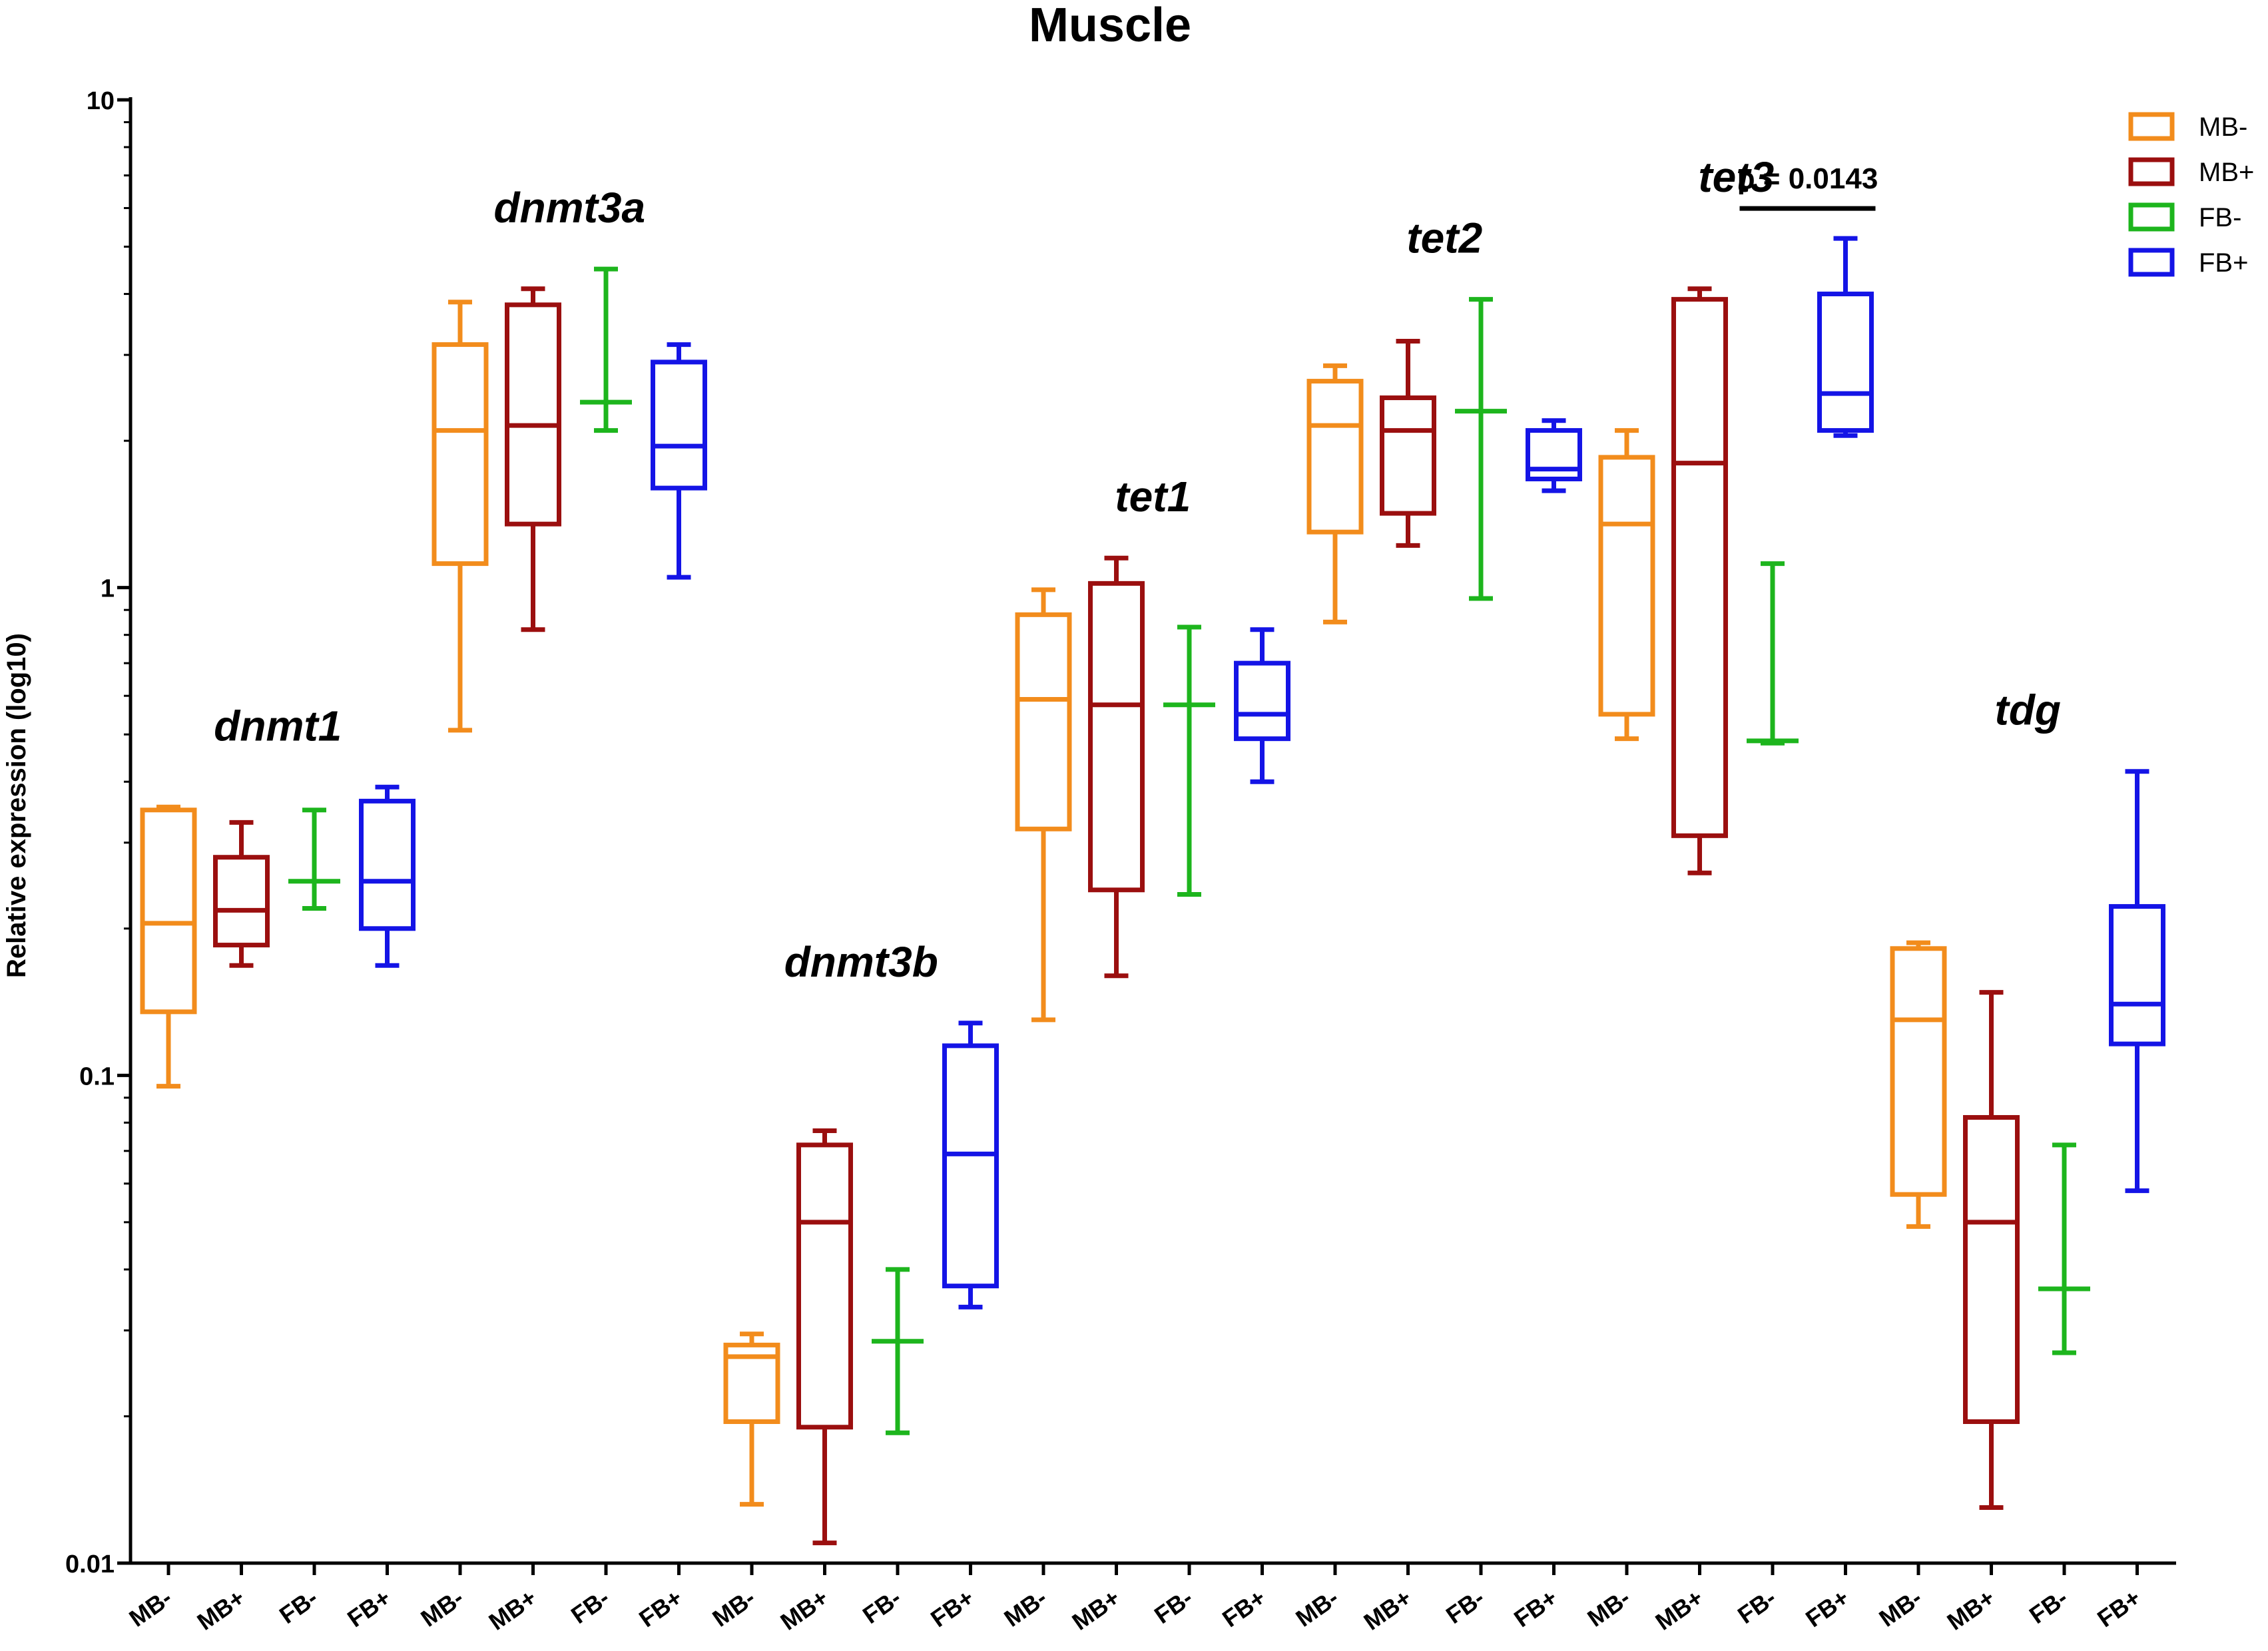 This screenshot has height=1651, width=2268. I want to click on significance-annotations: p = 0.0143, so click(1807, 187).